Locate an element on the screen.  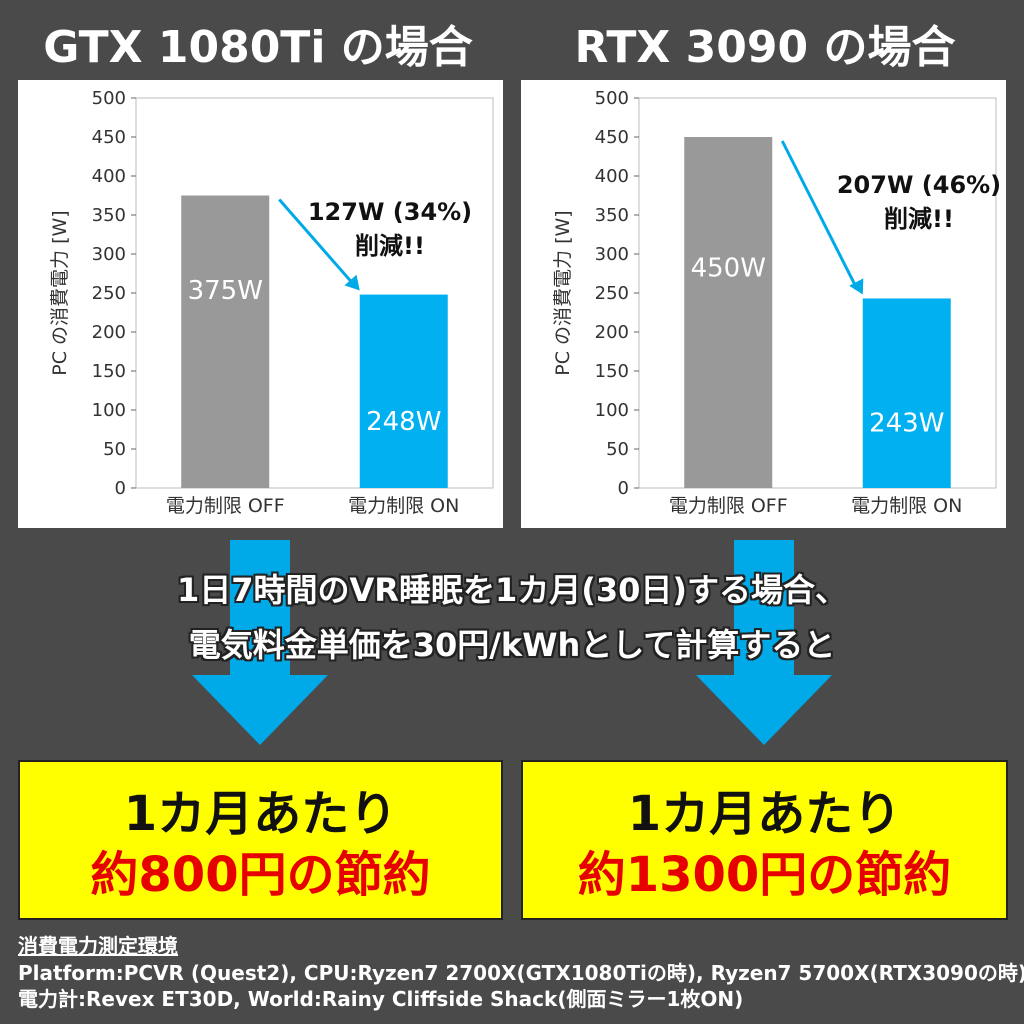
annotation-text: 207W (46%) is located at coordinates (919, 185).